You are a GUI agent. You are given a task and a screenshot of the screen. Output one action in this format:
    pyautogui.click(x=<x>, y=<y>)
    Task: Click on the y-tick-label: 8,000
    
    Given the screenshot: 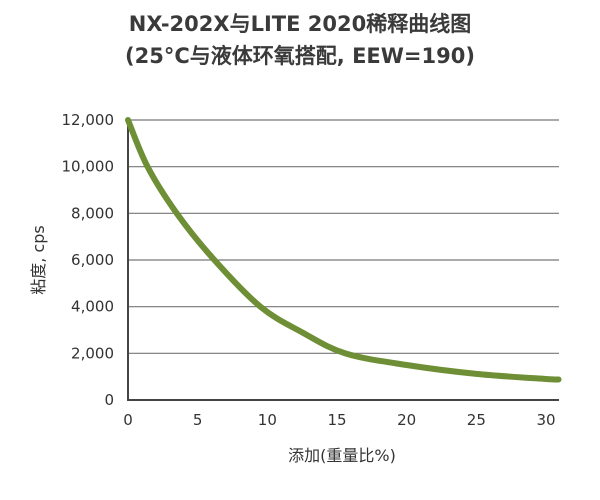 What is the action you would take?
    pyautogui.click(x=92, y=213)
    